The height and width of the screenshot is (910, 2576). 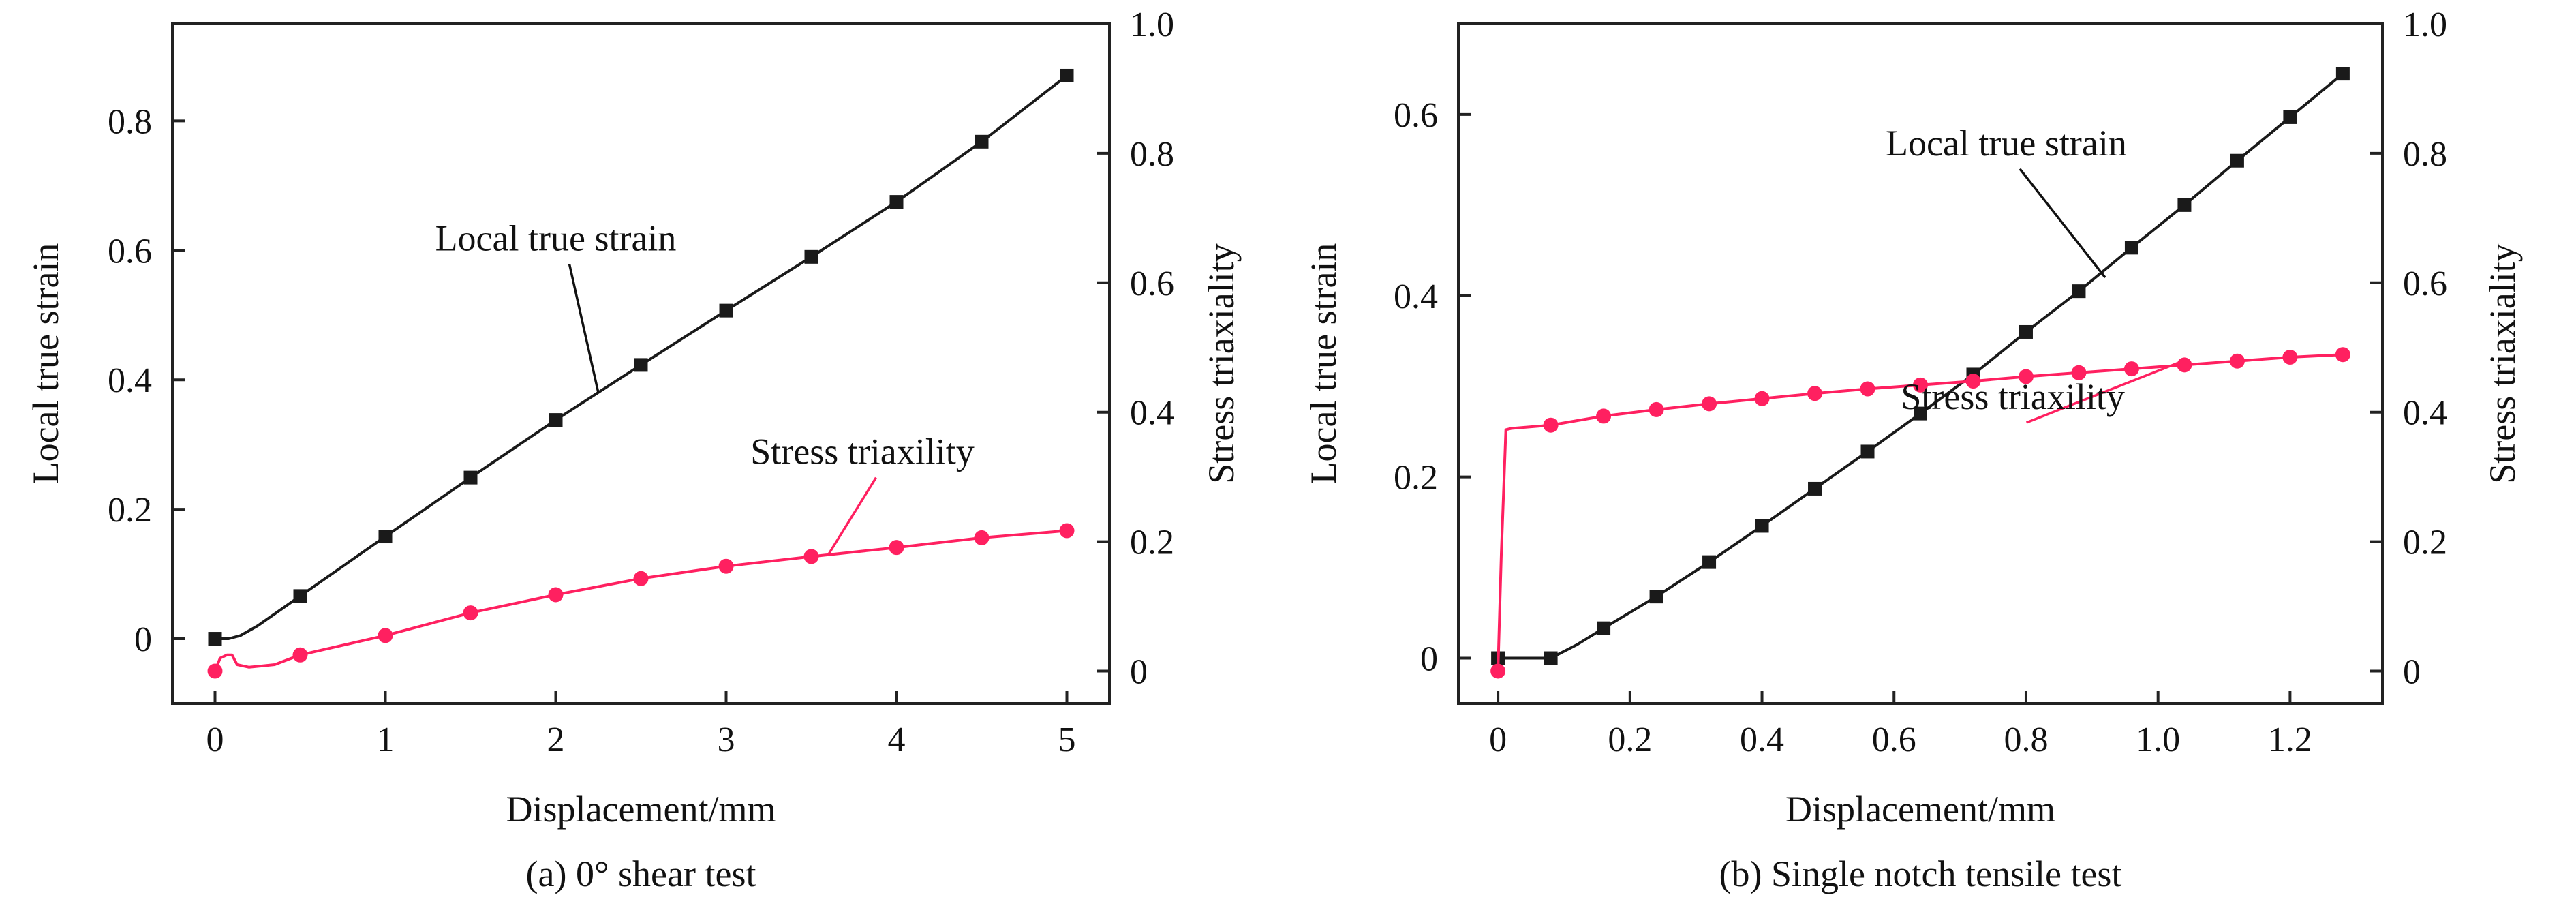 I want to click on x-tick-label: 1.2, so click(x=2290, y=740).